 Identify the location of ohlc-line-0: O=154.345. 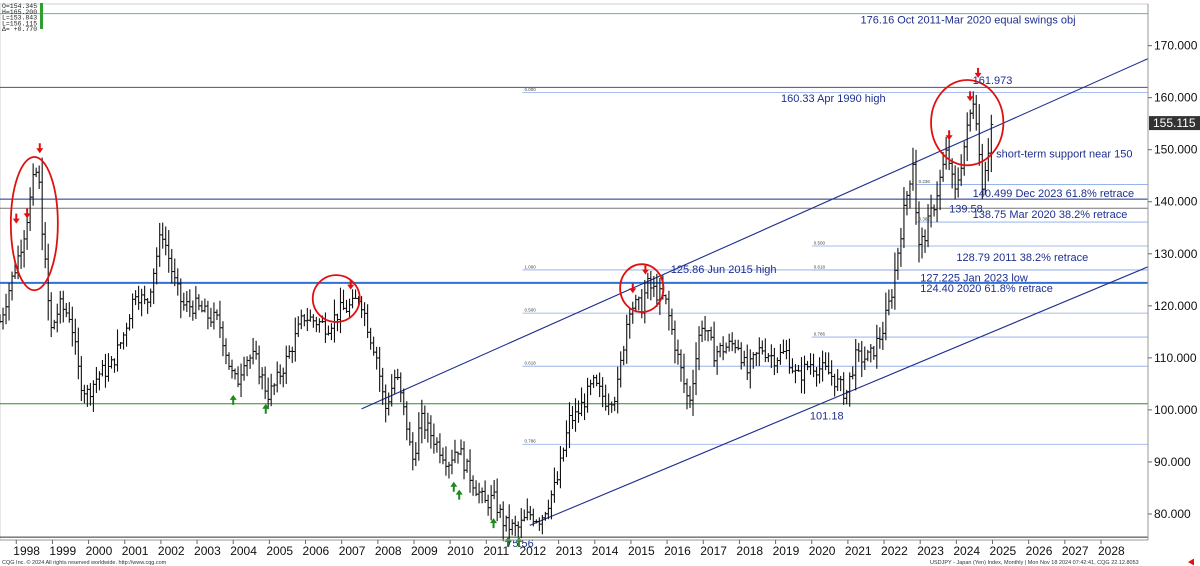
(19, 6).